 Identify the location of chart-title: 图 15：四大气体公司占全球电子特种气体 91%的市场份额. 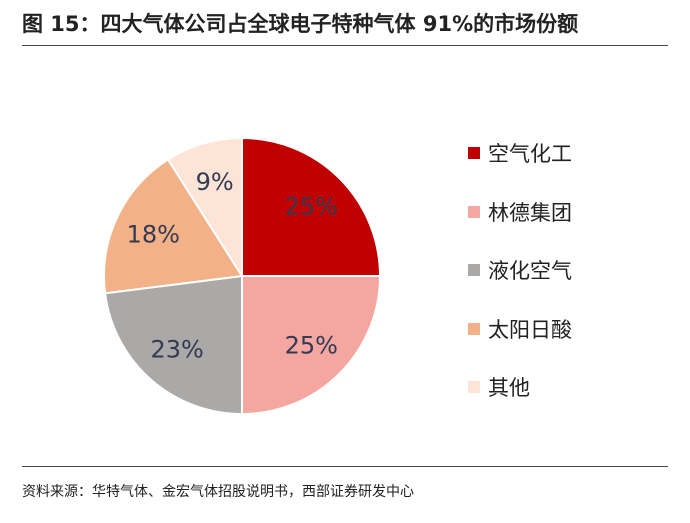
(300, 24).